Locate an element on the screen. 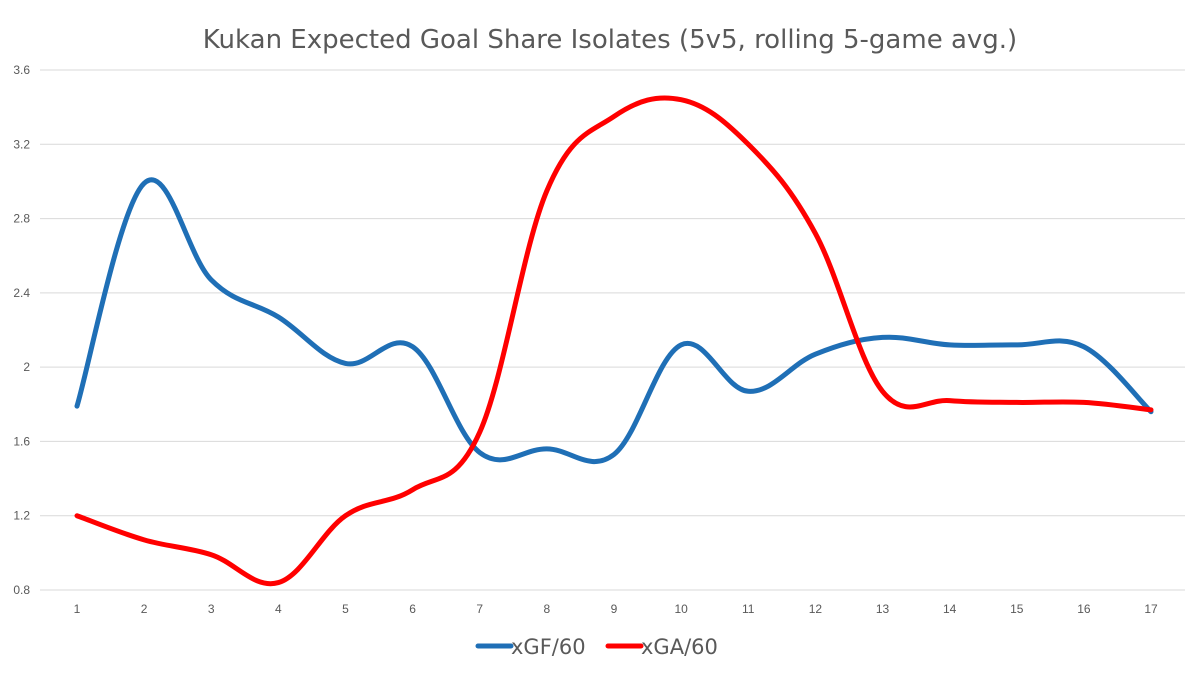 This screenshot has height=675, width=1200. y-tick-label: 3.2 is located at coordinates (21, 144).